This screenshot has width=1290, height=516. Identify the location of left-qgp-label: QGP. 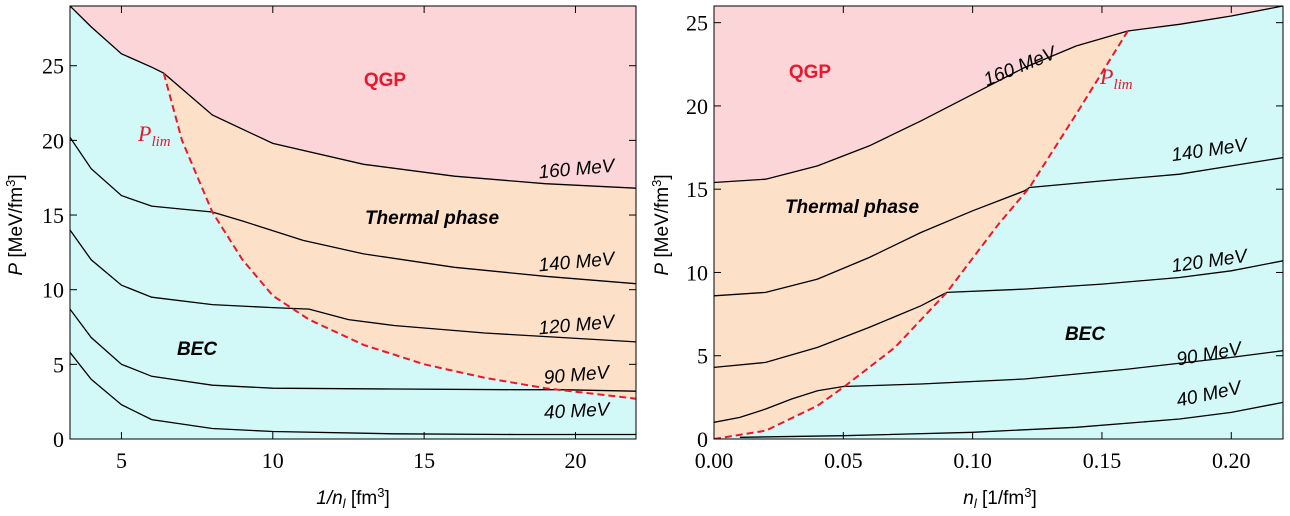
(385, 80).